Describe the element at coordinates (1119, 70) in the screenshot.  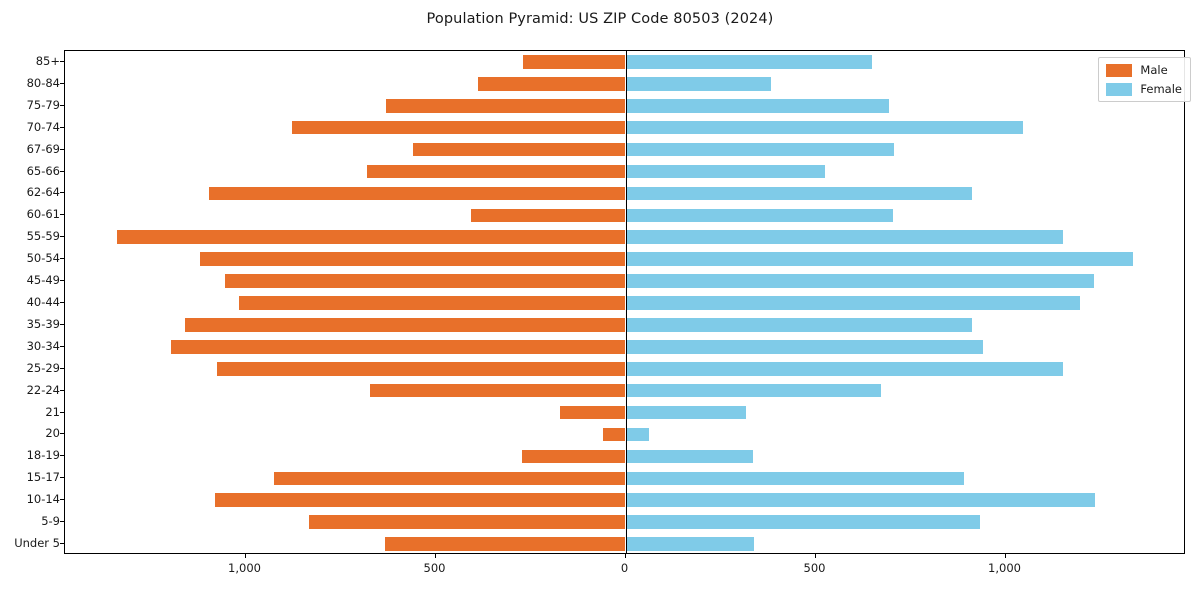
I see `legend-swatch-icon` at that location.